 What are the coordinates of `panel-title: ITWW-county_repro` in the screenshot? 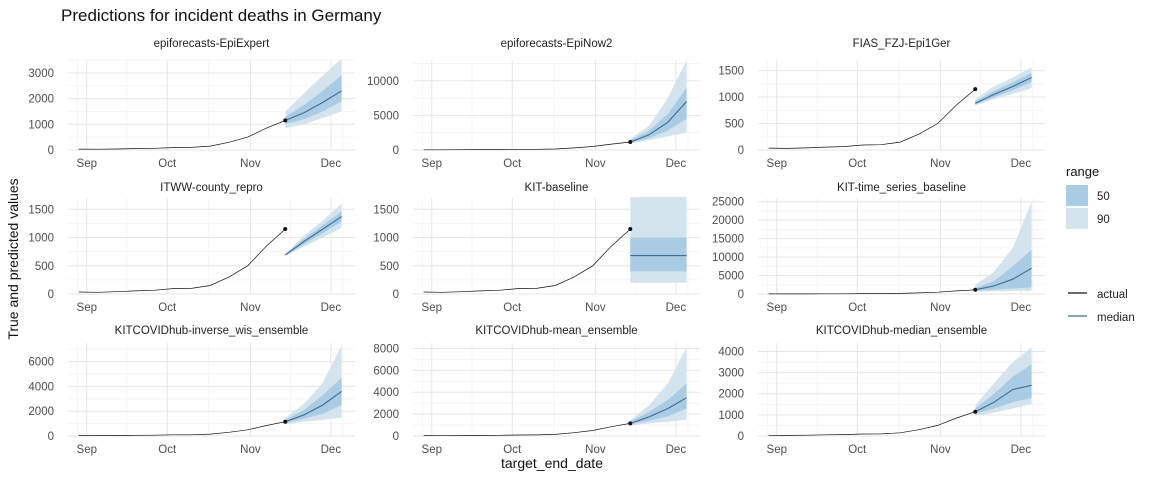 It's located at (211, 188).